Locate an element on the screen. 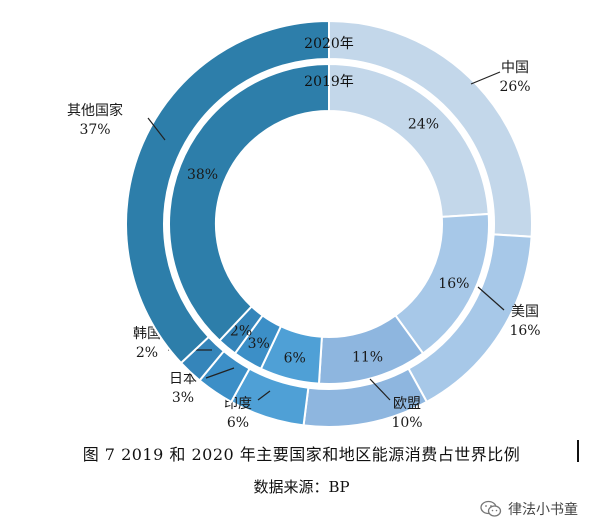 The width and height of the screenshot is (603, 529). outer-value-label-india: 6% is located at coordinates (238, 423).